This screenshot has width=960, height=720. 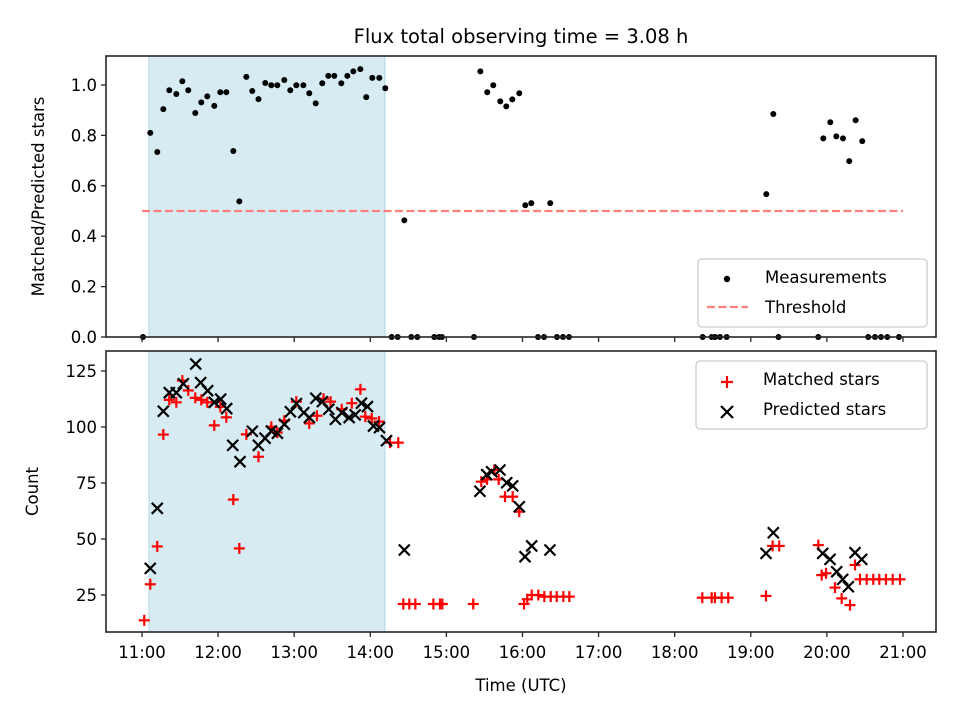 I want to click on y-tick-label: 0.0, so click(x=84, y=337).